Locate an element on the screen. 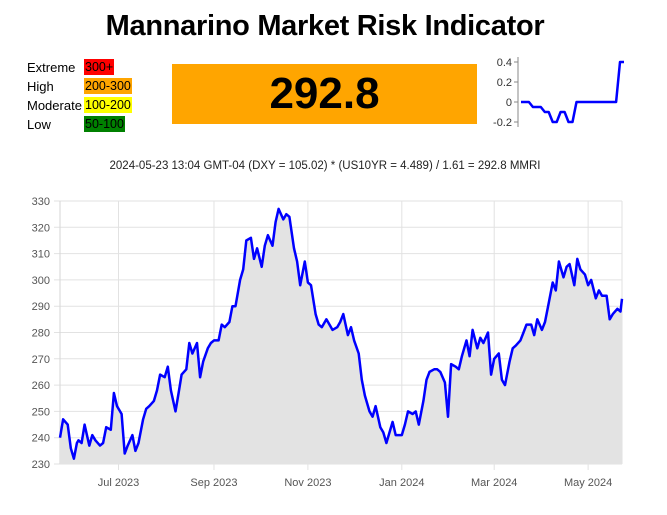  current-value-box: 292.8 is located at coordinates (324, 94).